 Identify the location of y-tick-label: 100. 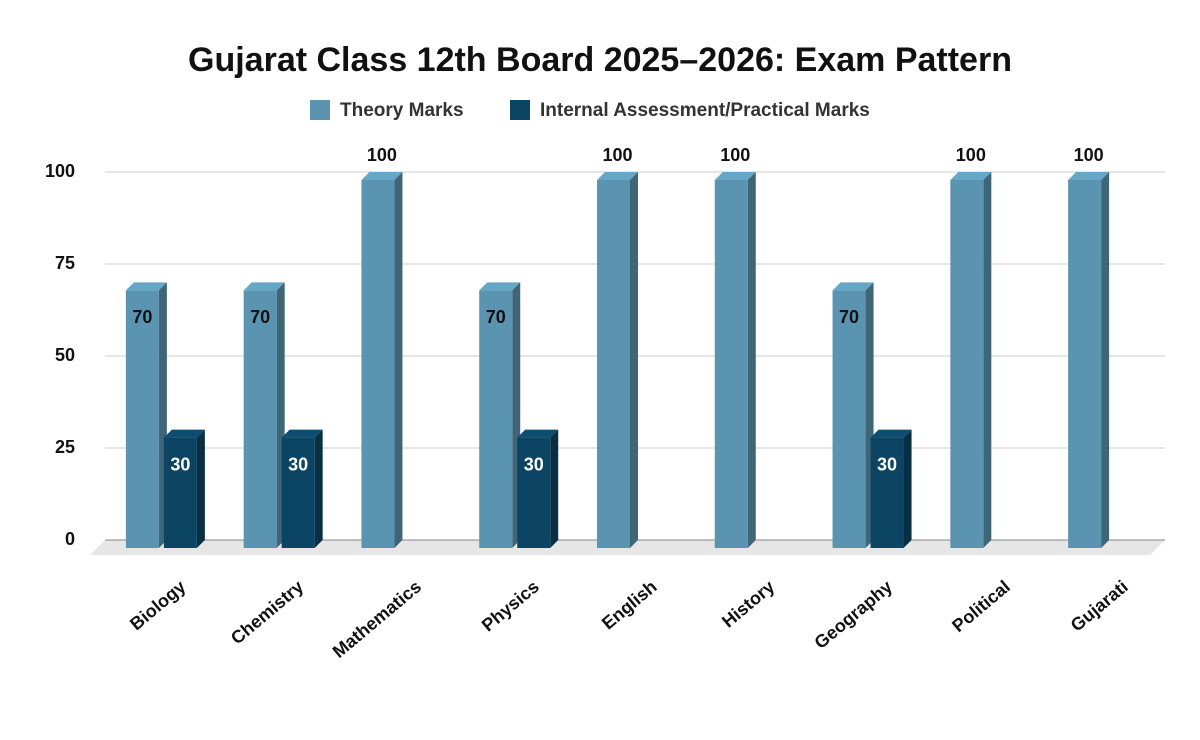
(60, 171).